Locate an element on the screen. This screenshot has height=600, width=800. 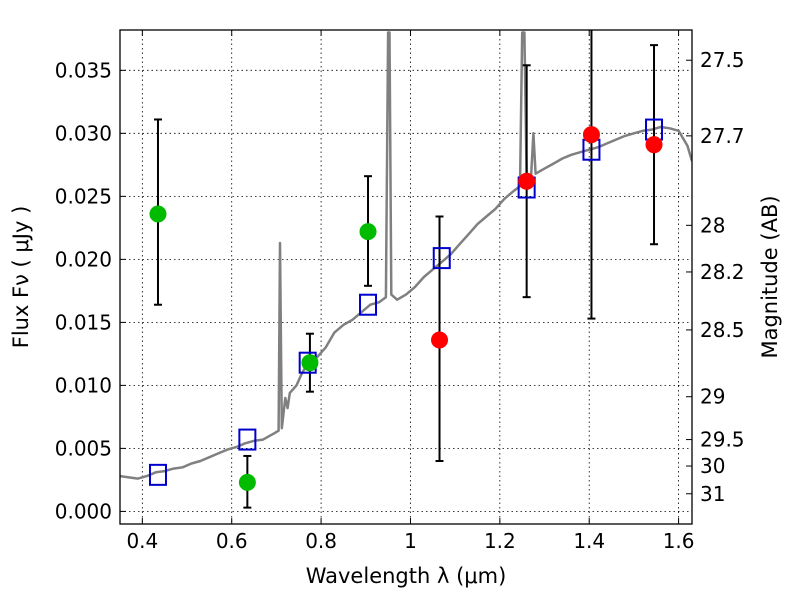
x-tick-label: 1.2 is located at coordinates (500, 541).